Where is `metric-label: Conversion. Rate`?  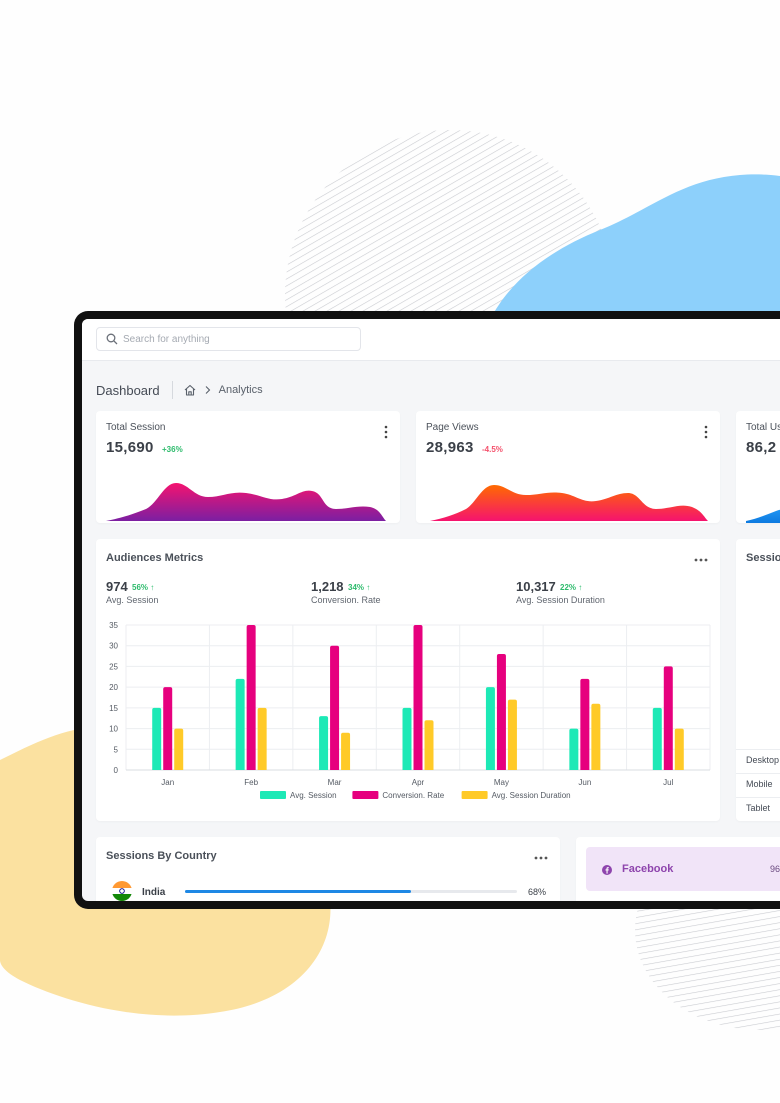 metric-label: Conversion. Rate is located at coordinates (346, 600).